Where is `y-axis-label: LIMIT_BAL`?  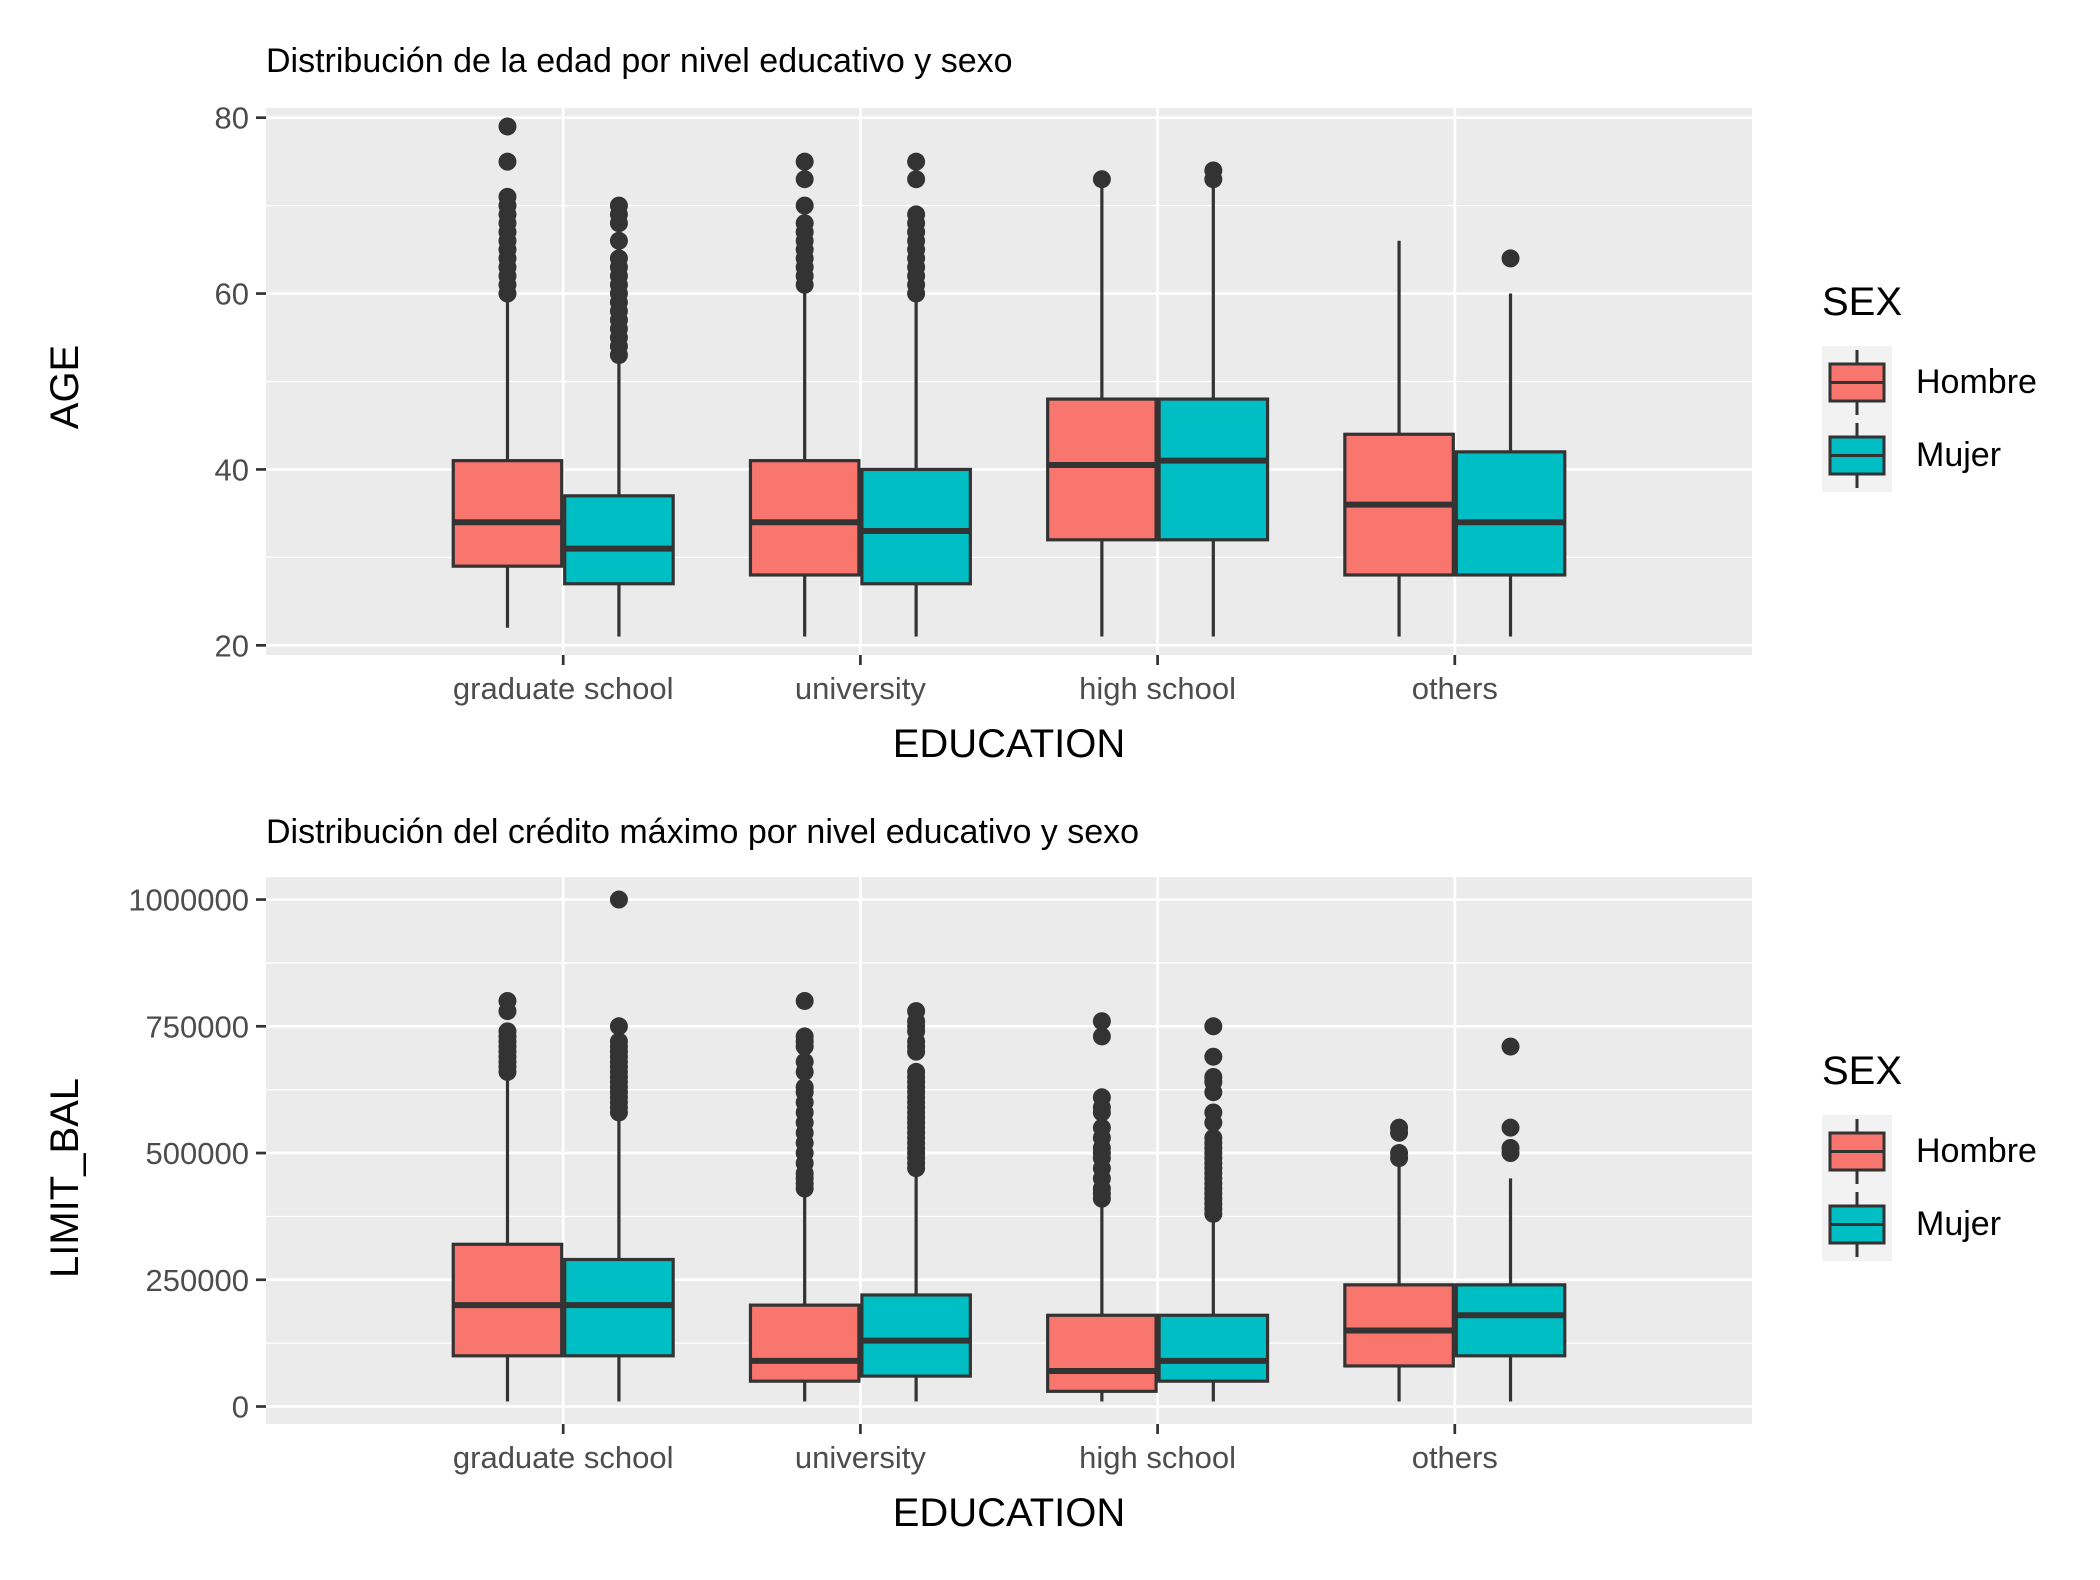
y-axis-label: LIMIT_BAL is located at coordinates (65, 1178).